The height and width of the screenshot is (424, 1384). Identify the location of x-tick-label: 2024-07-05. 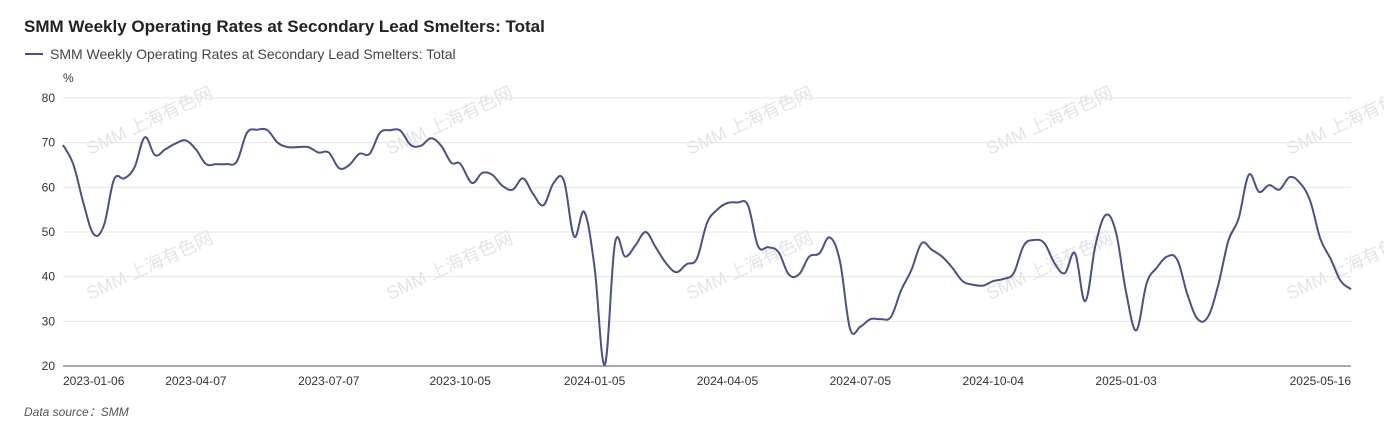
(861, 381).